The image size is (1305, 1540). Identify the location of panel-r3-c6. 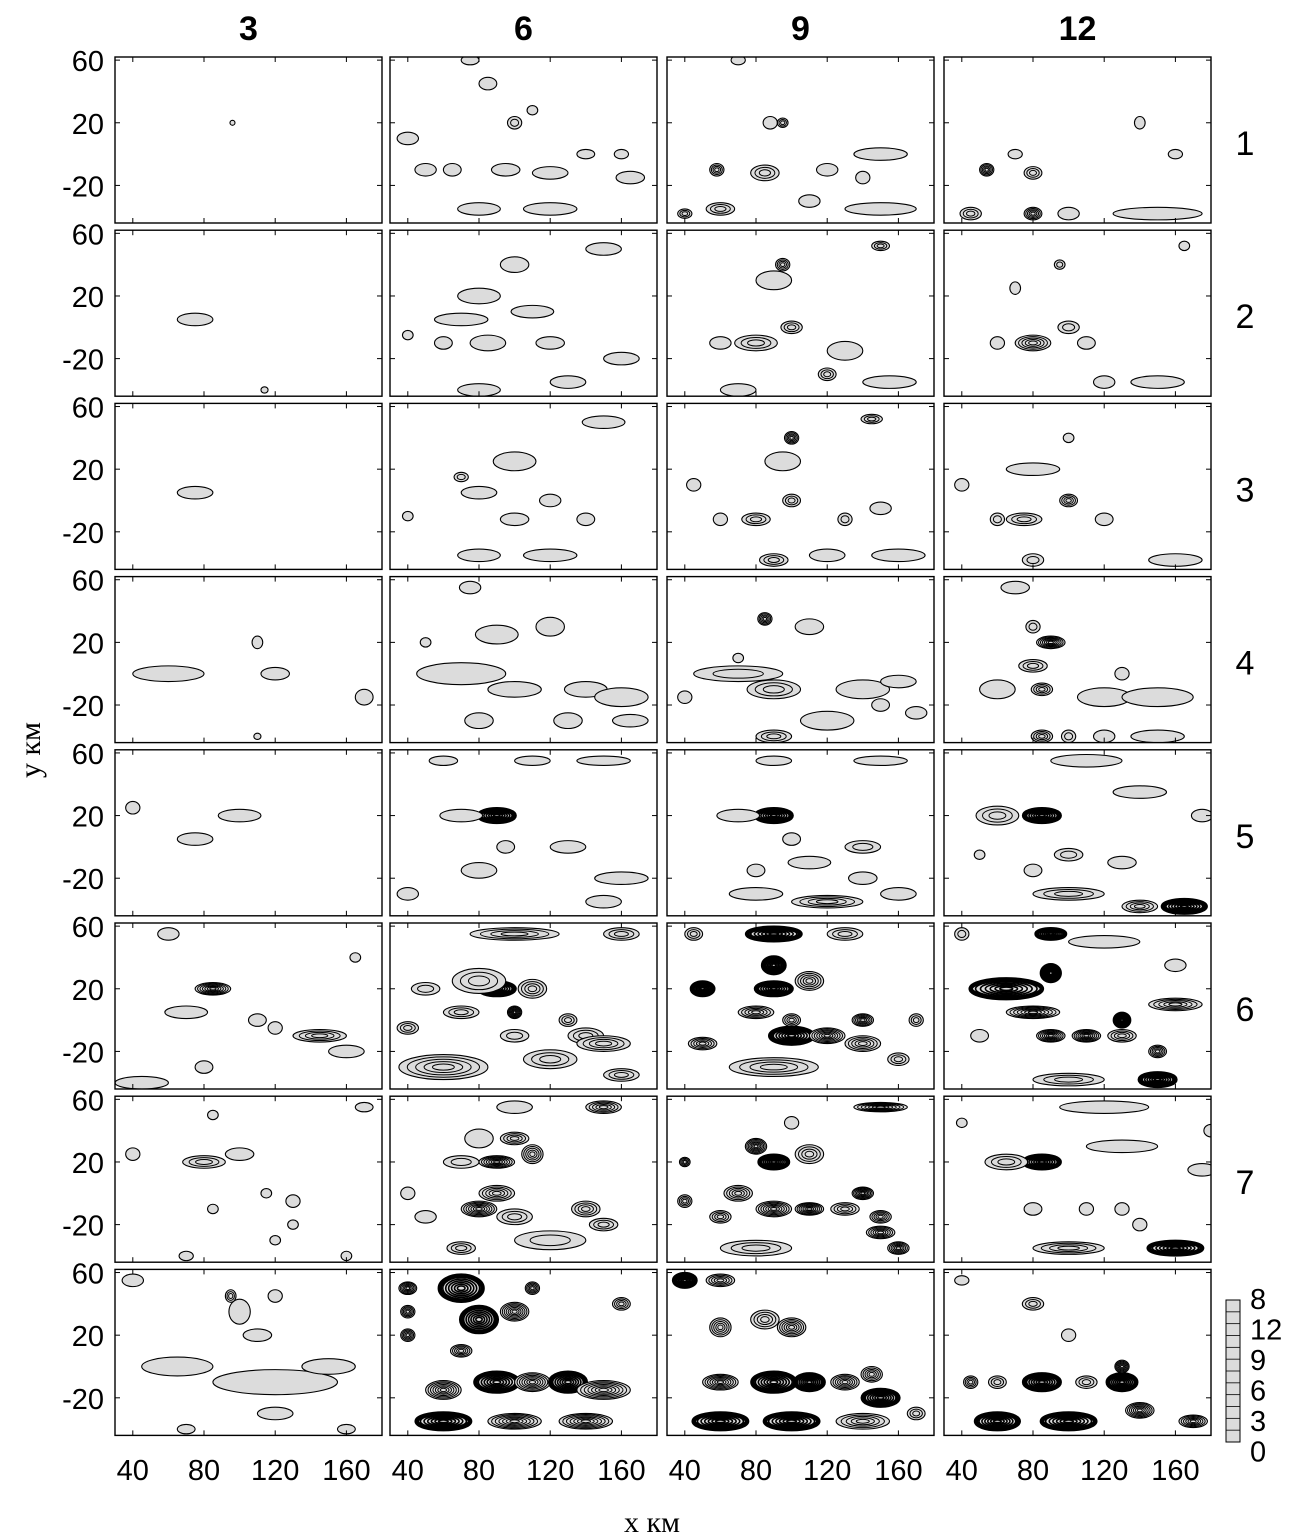
(523, 486).